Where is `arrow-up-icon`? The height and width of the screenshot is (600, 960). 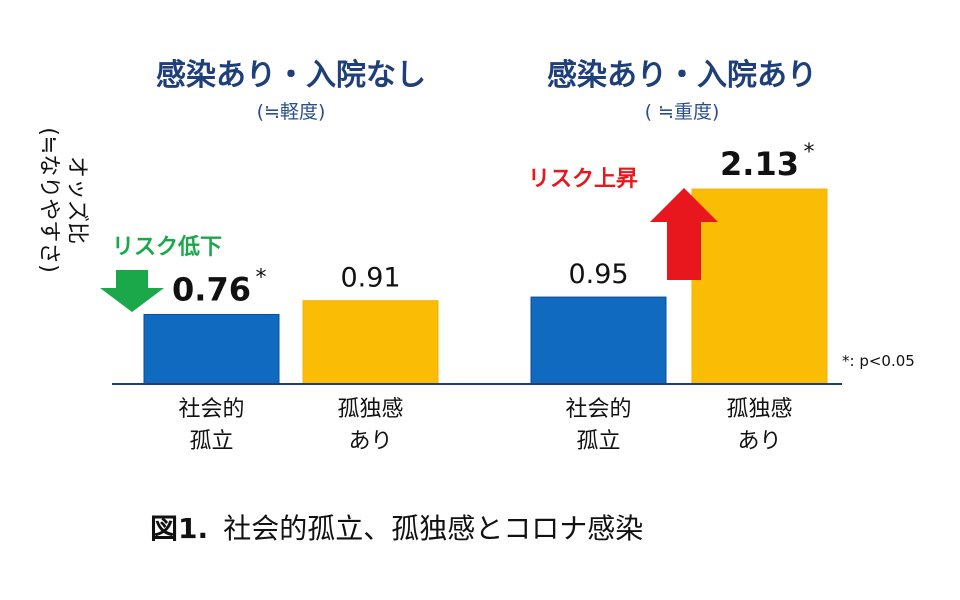
arrow-up-icon is located at coordinates (684, 234).